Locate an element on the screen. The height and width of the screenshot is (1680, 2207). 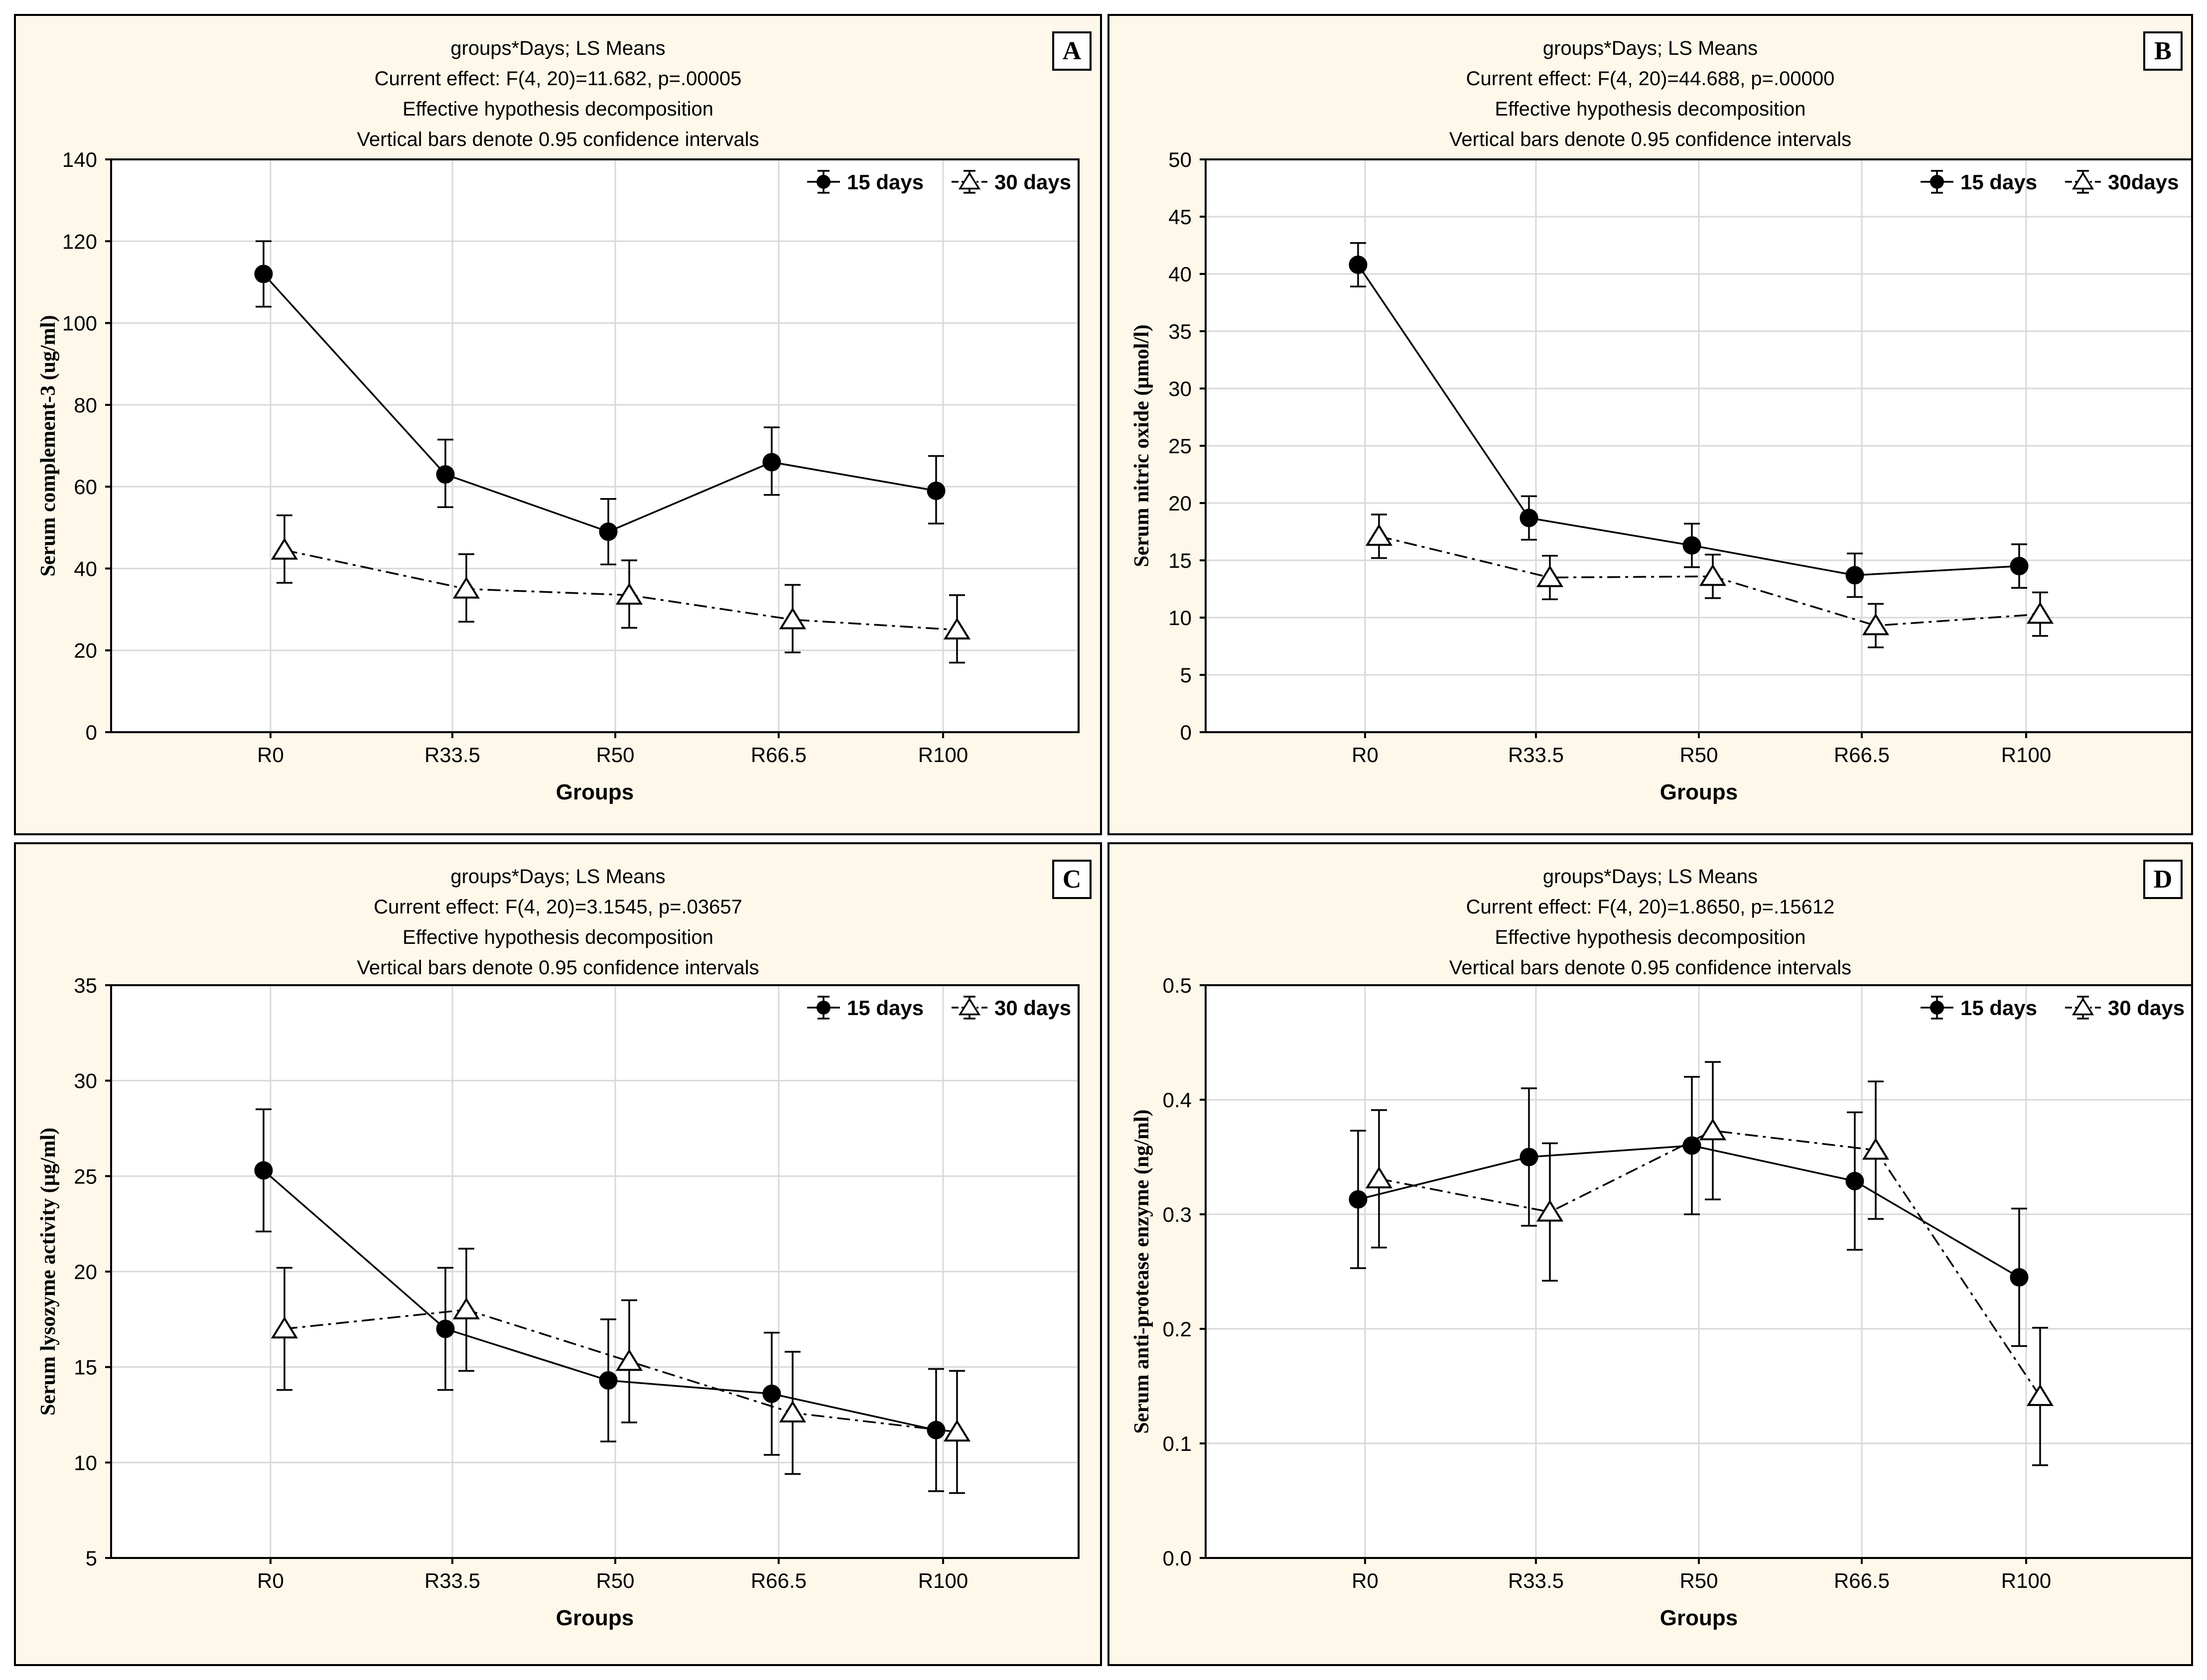
y-tick-label: 50 is located at coordinates (1180, 160).